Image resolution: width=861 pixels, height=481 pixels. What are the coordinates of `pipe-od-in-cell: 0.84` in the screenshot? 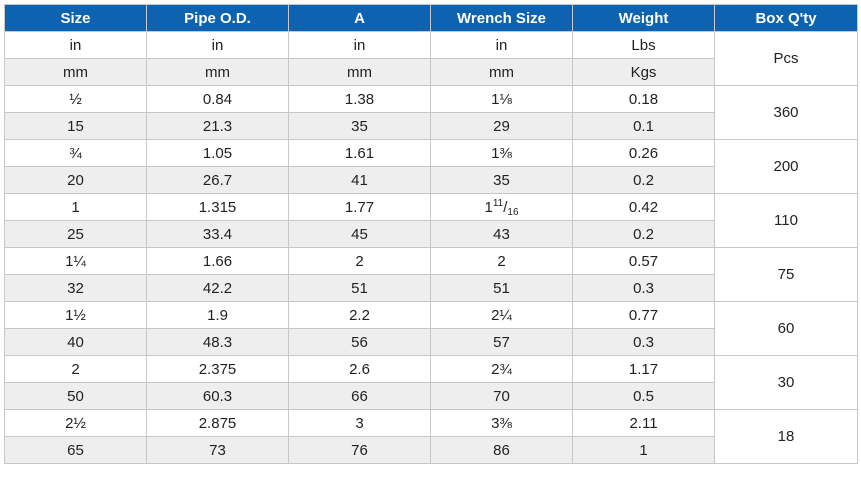 It's located at (217, 99).